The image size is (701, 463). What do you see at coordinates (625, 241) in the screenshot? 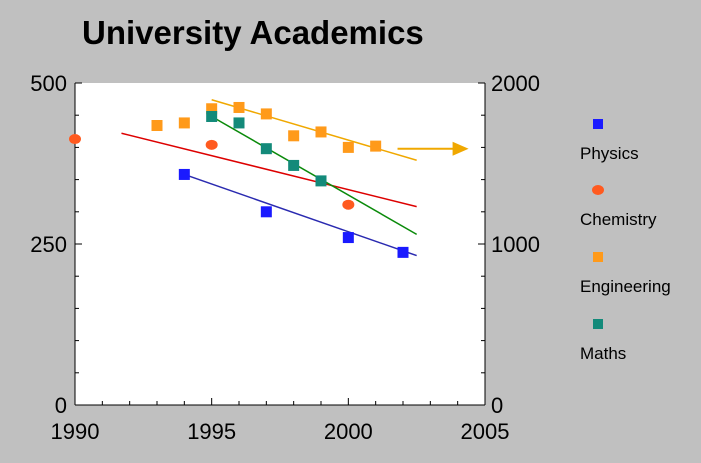
I see `legend: Physics Chemistry Engineering Maths` at bounding box center [625, 241].